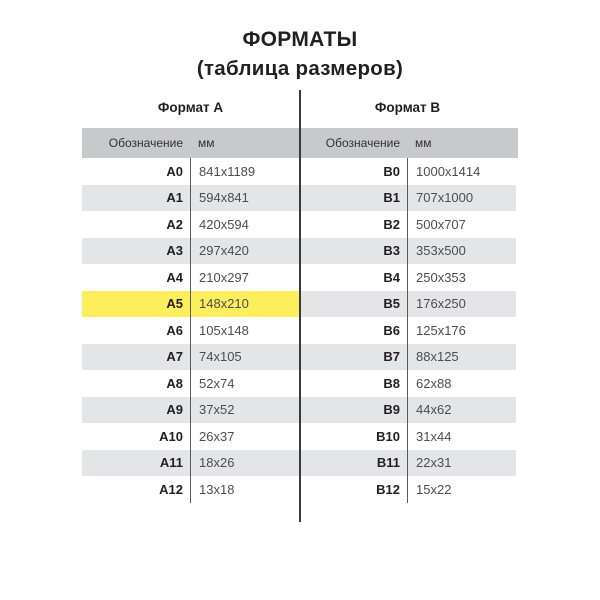  What do you see at coordinates (388, 436) in the screenshot?
I see `cell-format-code: B10` at bounding box center [388, 436].